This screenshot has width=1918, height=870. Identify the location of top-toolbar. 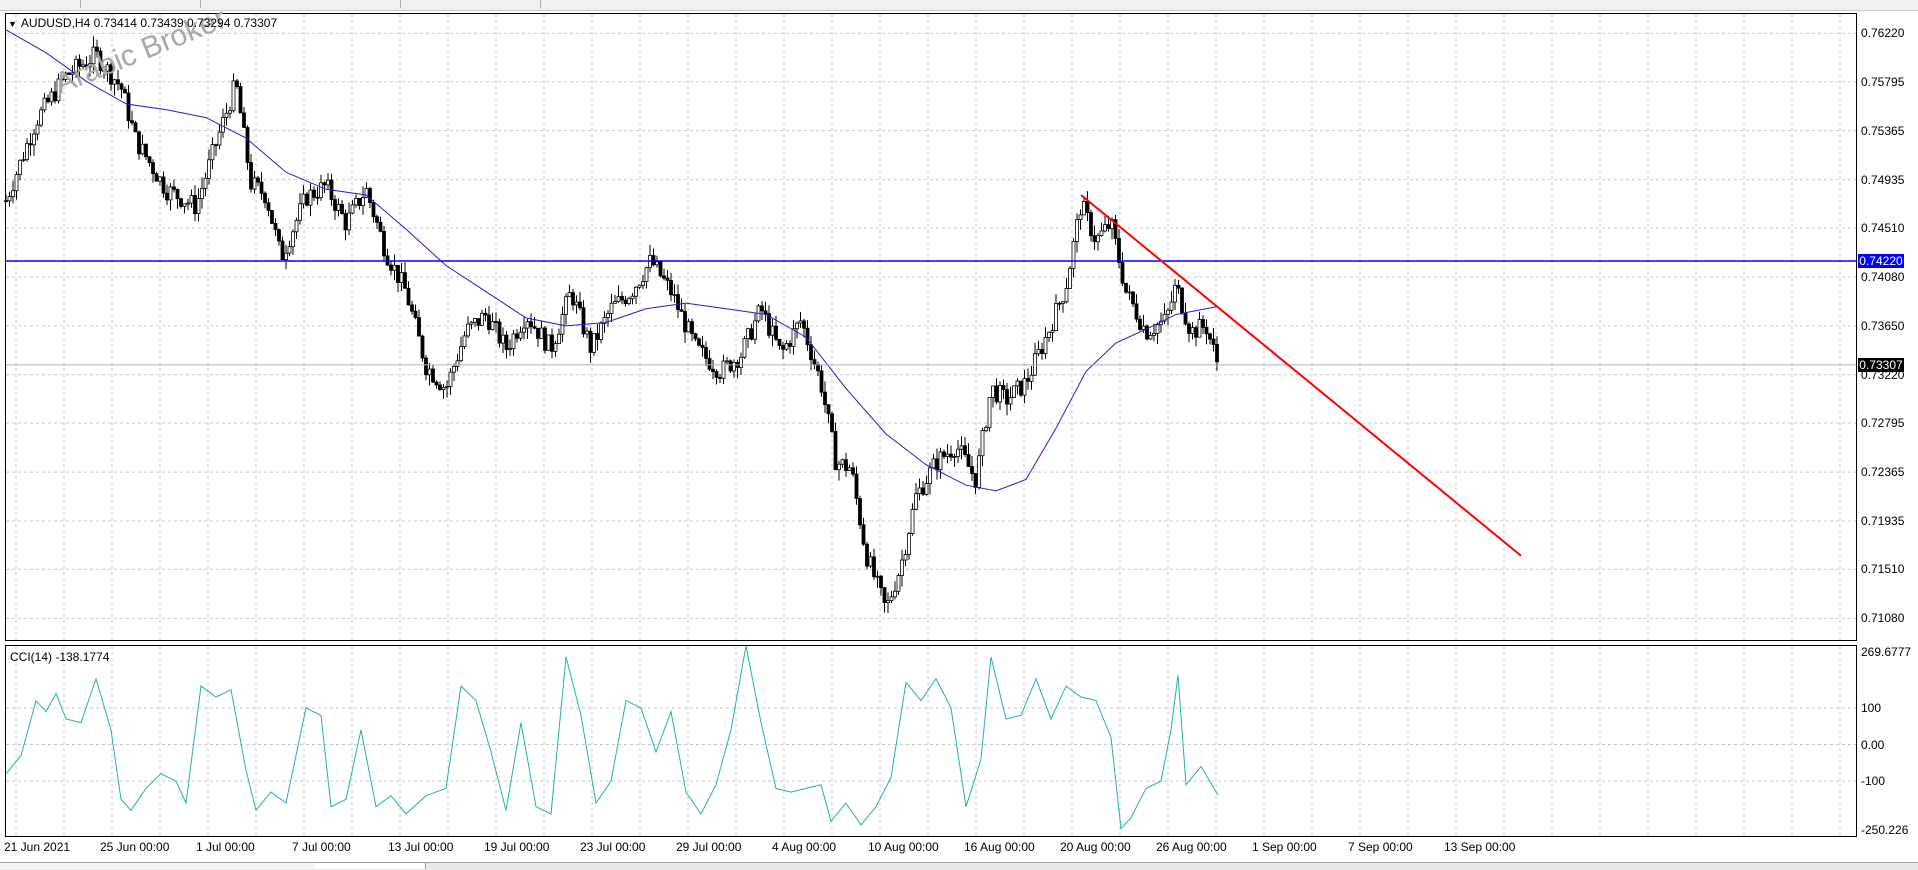
(959, 5).